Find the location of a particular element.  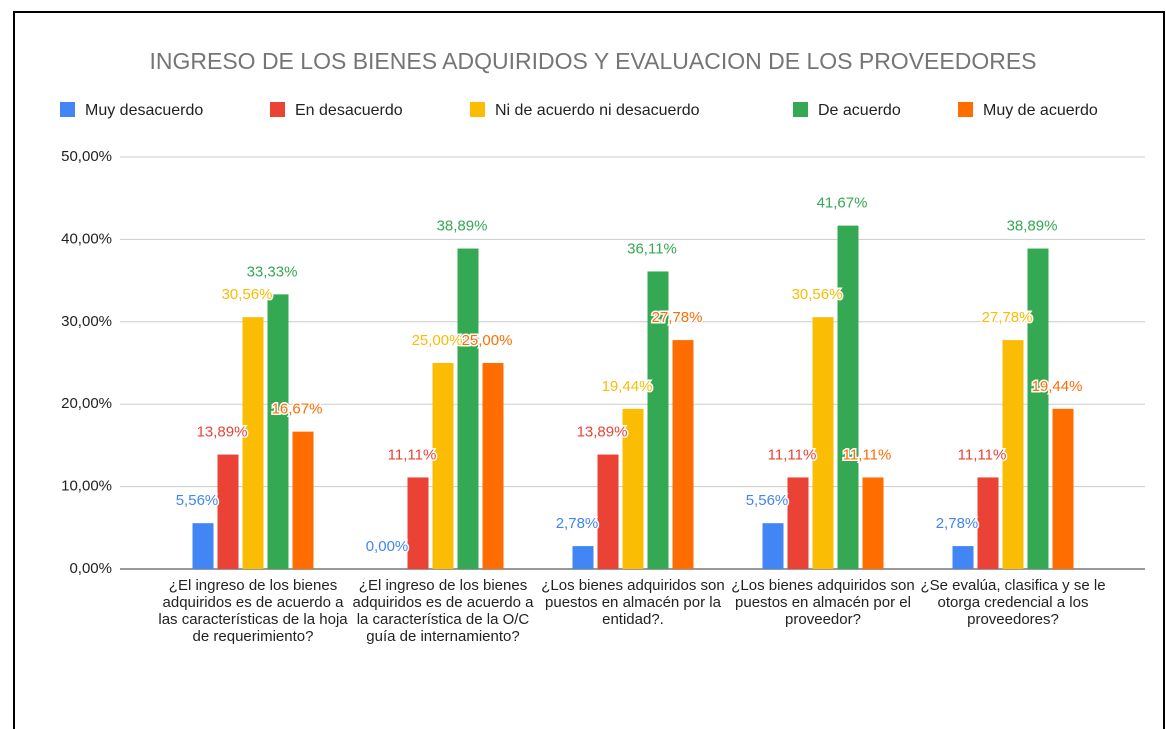

data-label: 36,11% is located at coordinates (652, 248).